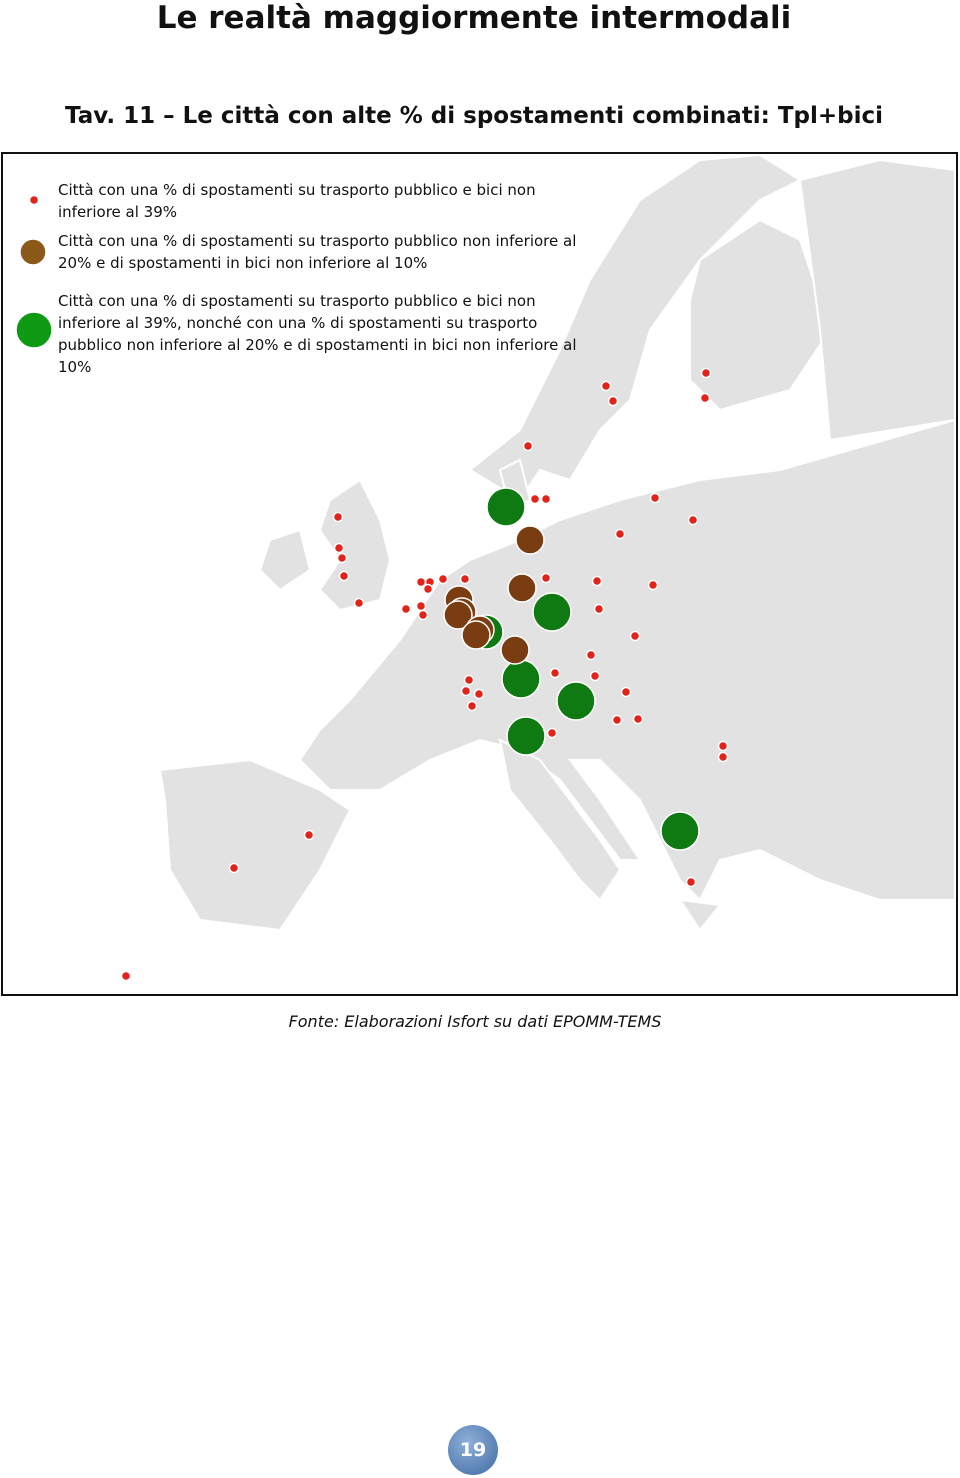 The height and width of the screenshot is (1478, 960). Describe the element at coordinates (34, 330) in the screenshot. I see `legend-marker-green` at that location.